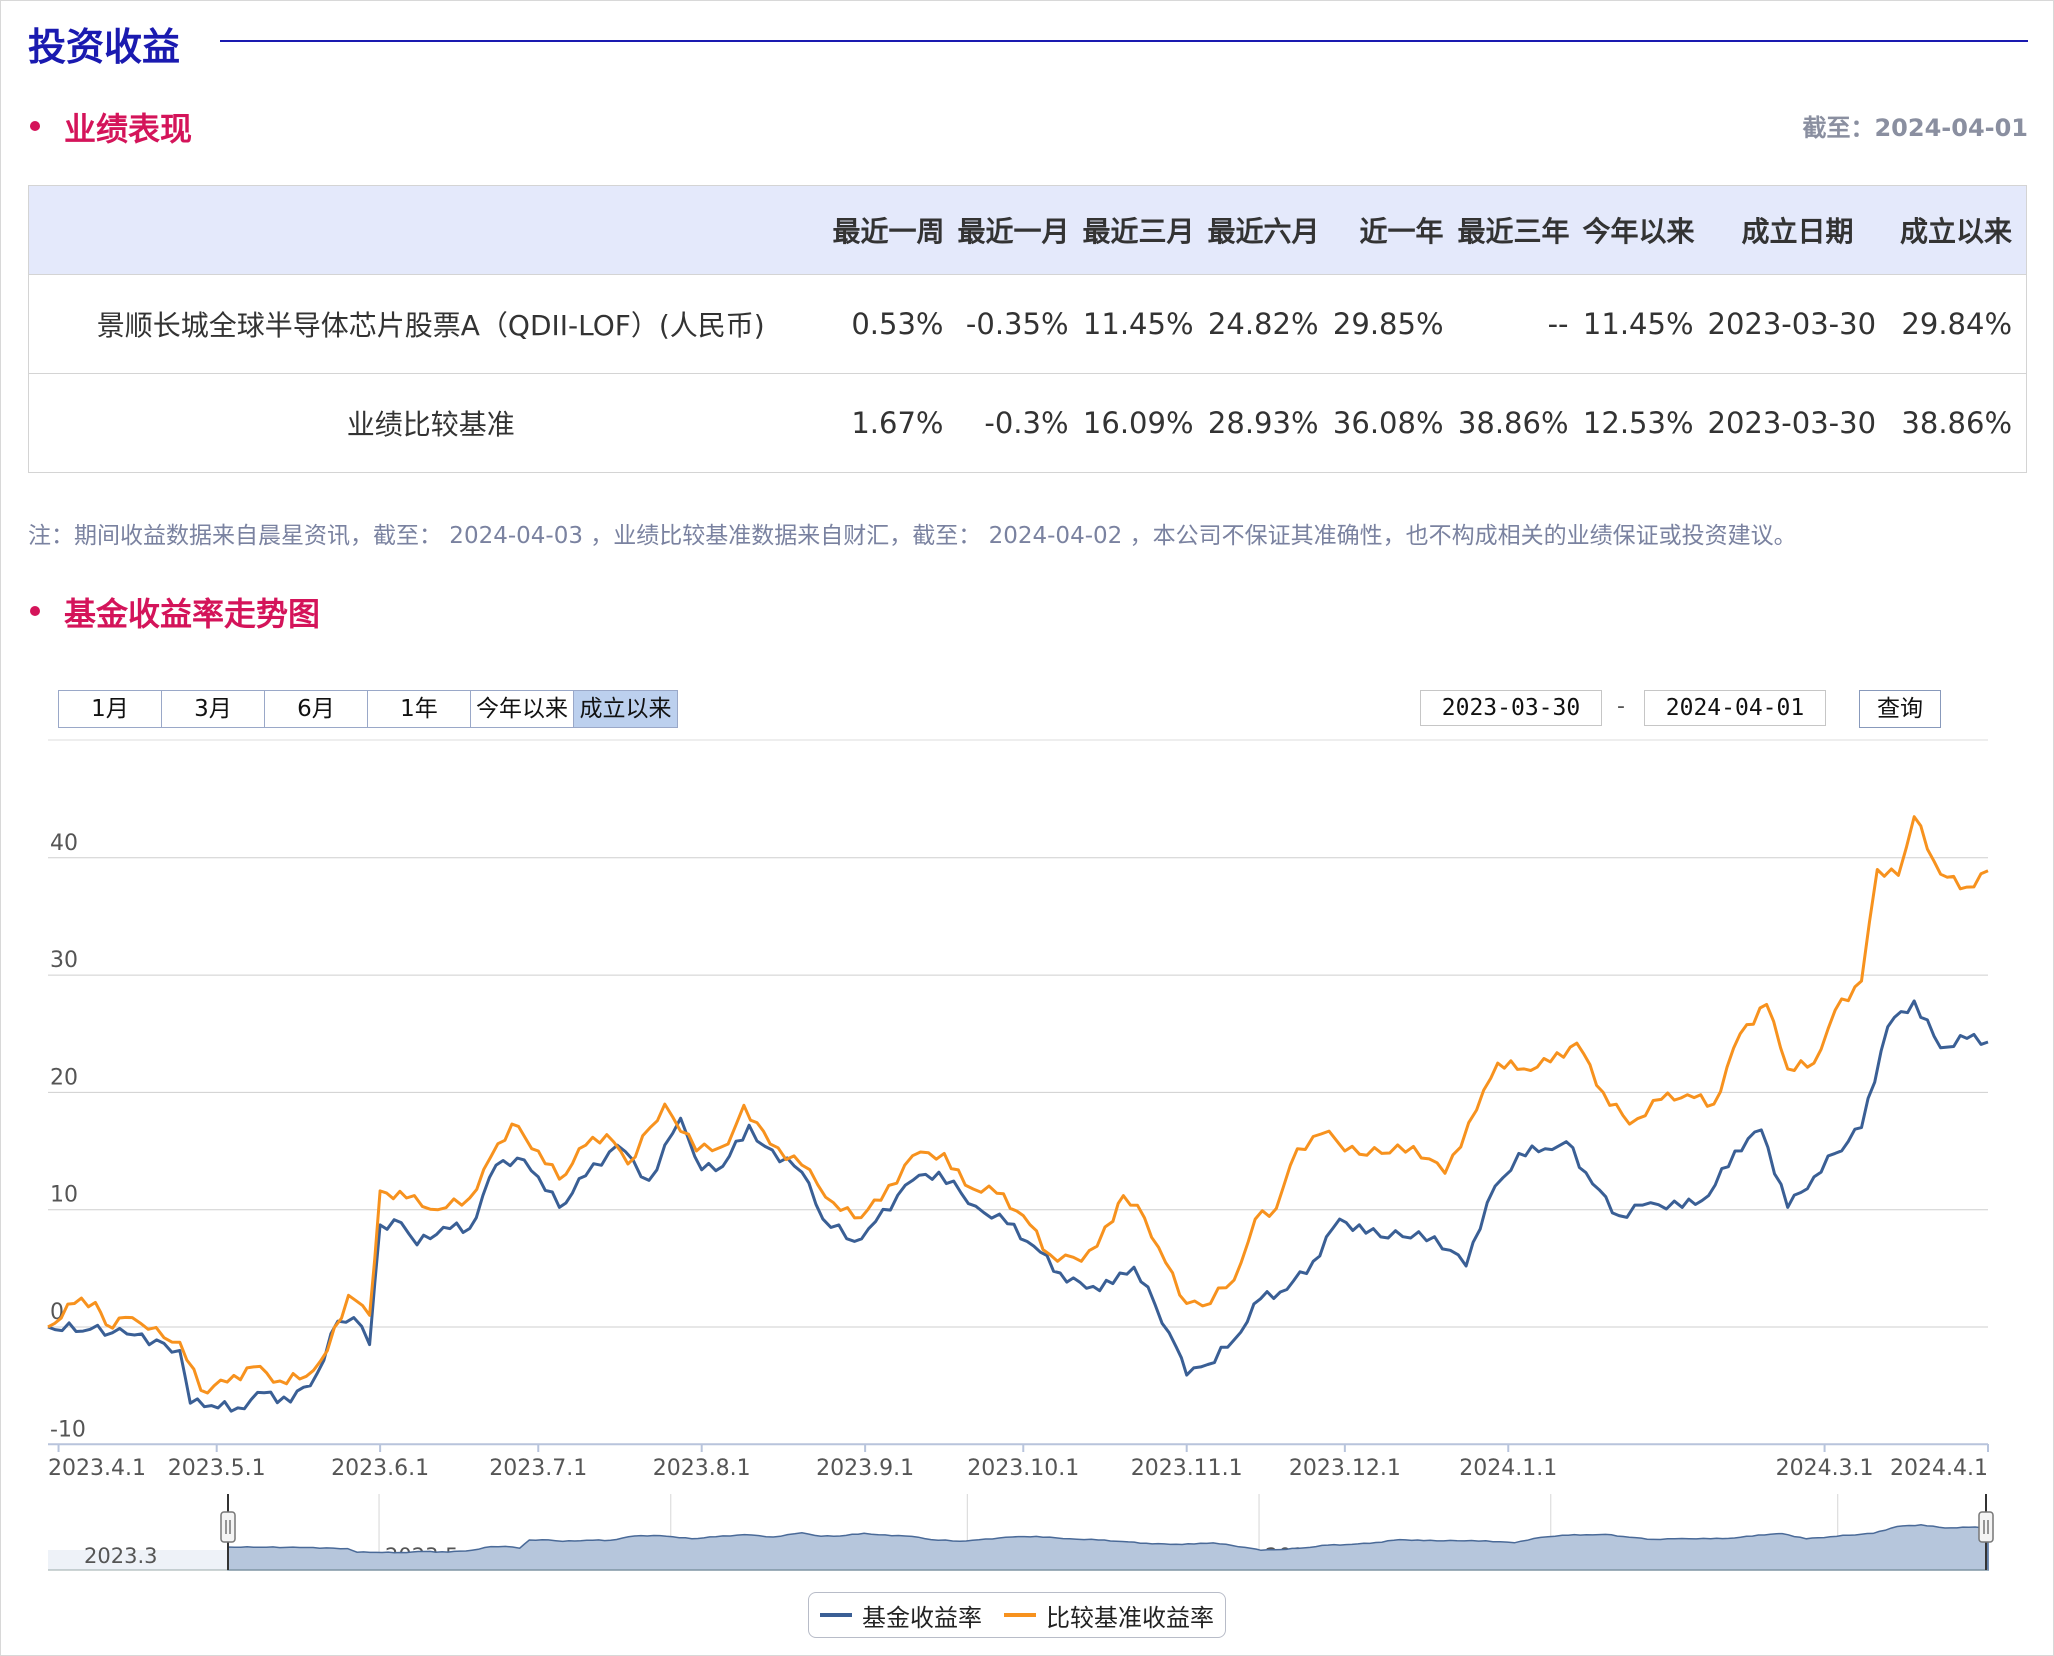 This screenshot has width=2054, height=1656. What do you see at coordinates (1270, 230) in the screenshot?
I see `column-header: 最近六月` at bounding box center [1270, 230].